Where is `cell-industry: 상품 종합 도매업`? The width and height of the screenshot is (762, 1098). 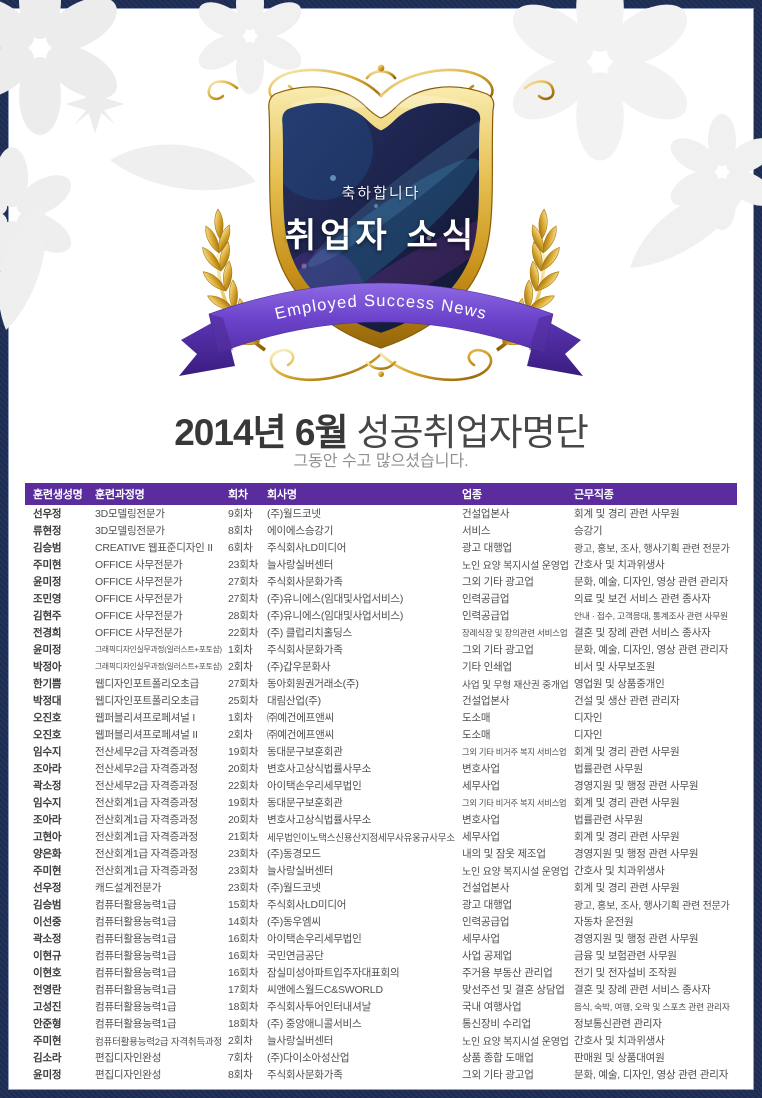 cell-industry: 상품 종합 도매업 is located at coordinates (498, 1058).